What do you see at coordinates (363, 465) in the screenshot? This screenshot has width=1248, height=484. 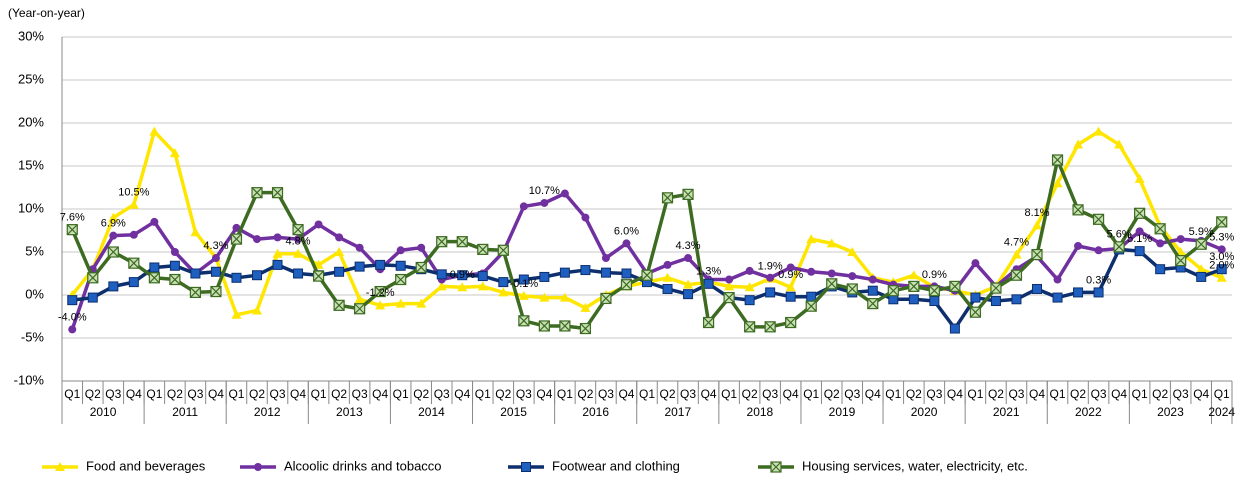 I see `legend-label: Alcoolic drinks and tobacco` at bounding box center [363, 465].